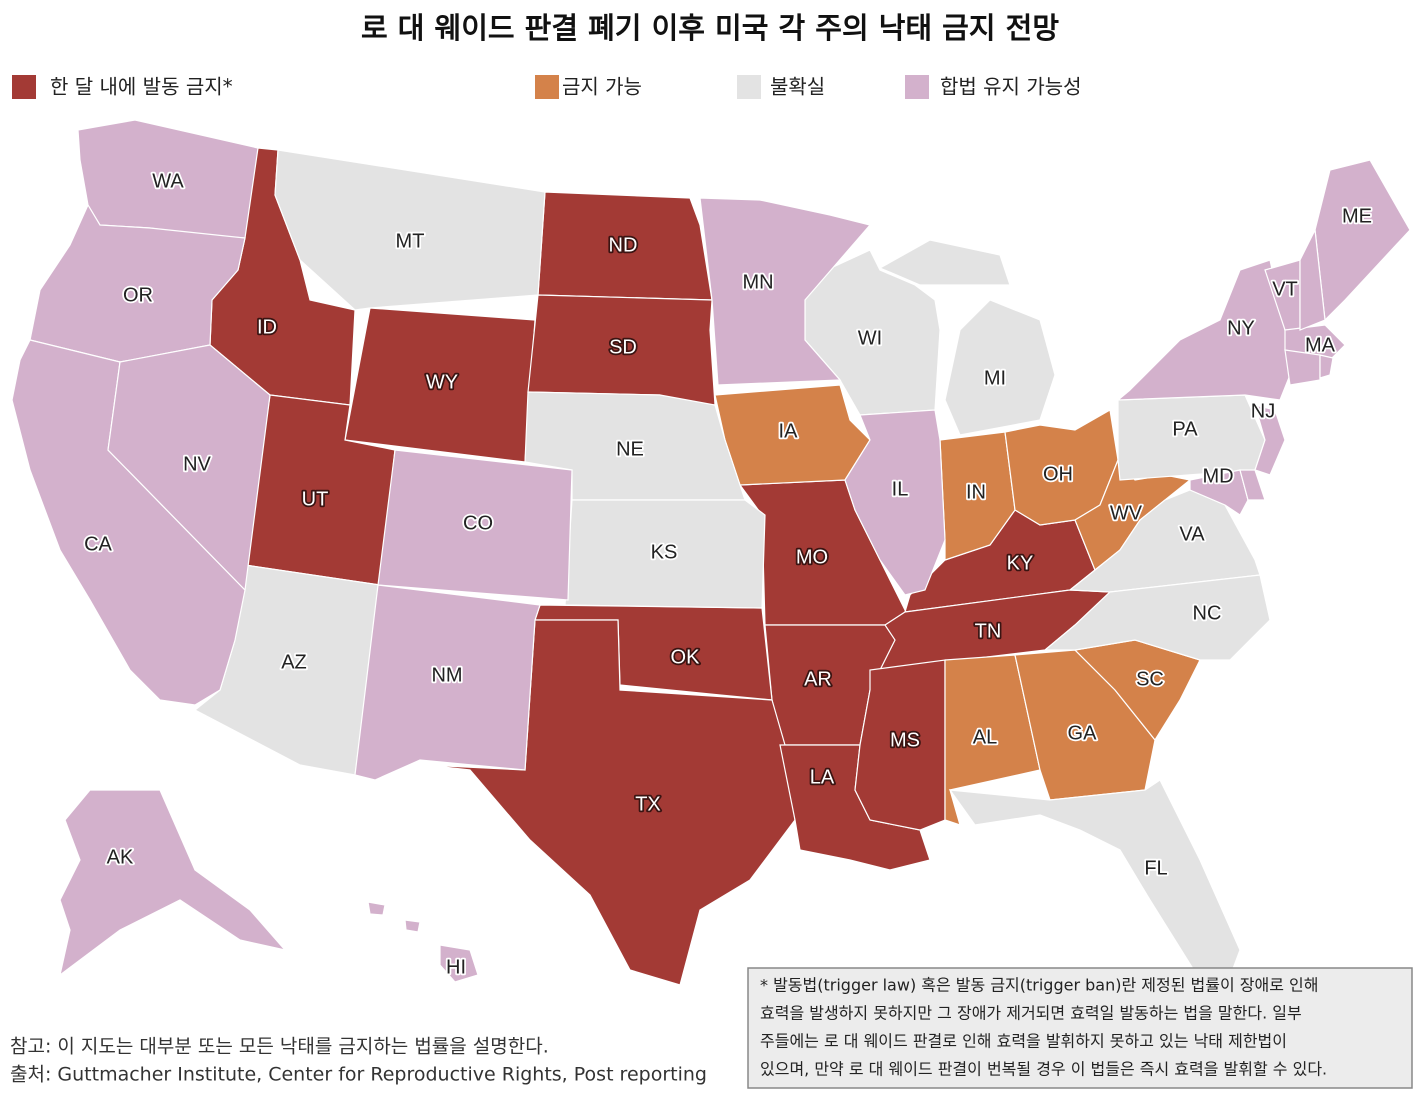  What do you see at coordinates (1020, 563) in the screenshot?
I see `state-label: KY` at bounding box center [1020, 563].